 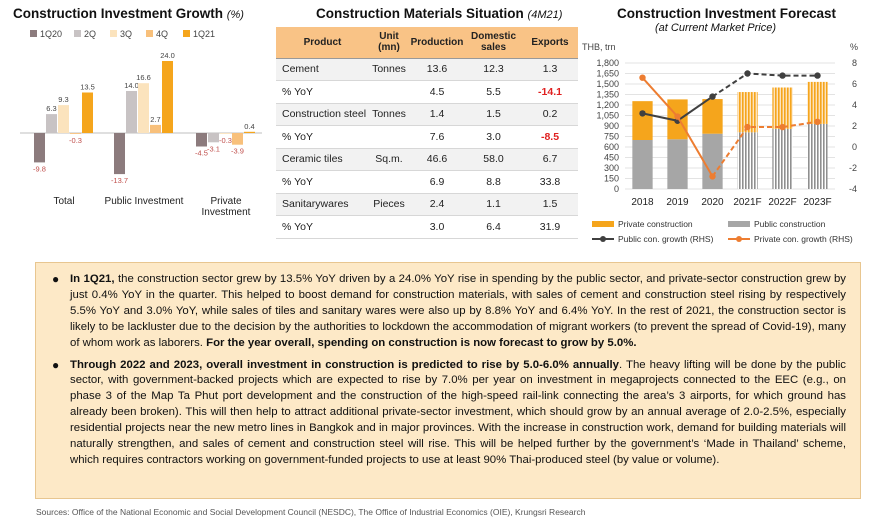 What do you see at coordinates (144, 201) in the screenshot?
I see `category-label: Public Investment` at bounding box center [144, 201].